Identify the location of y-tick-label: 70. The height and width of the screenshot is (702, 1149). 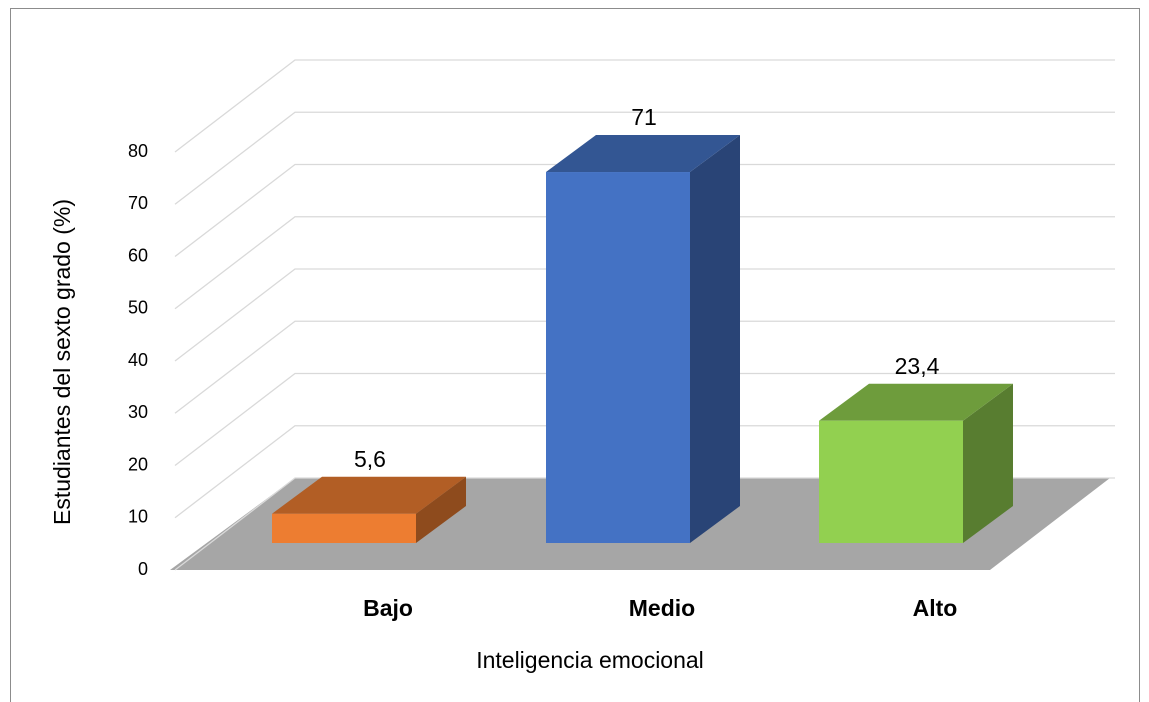
(138, 203).